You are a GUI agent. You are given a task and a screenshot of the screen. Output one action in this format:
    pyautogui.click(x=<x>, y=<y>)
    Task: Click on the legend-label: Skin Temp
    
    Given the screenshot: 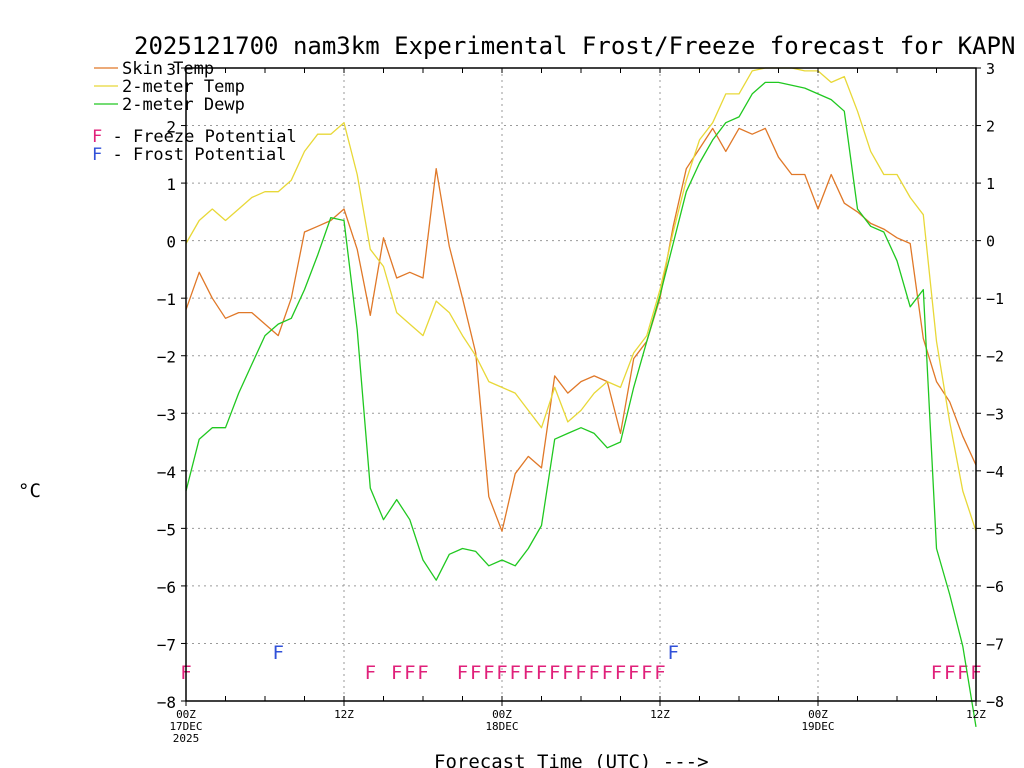 What is the action you would take?
    pyautogui.click(x=168, y=69)
    